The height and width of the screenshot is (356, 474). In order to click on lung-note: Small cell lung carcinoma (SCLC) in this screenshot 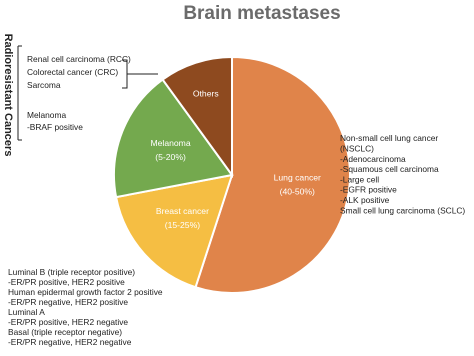, I will do `click(402, 210)`.